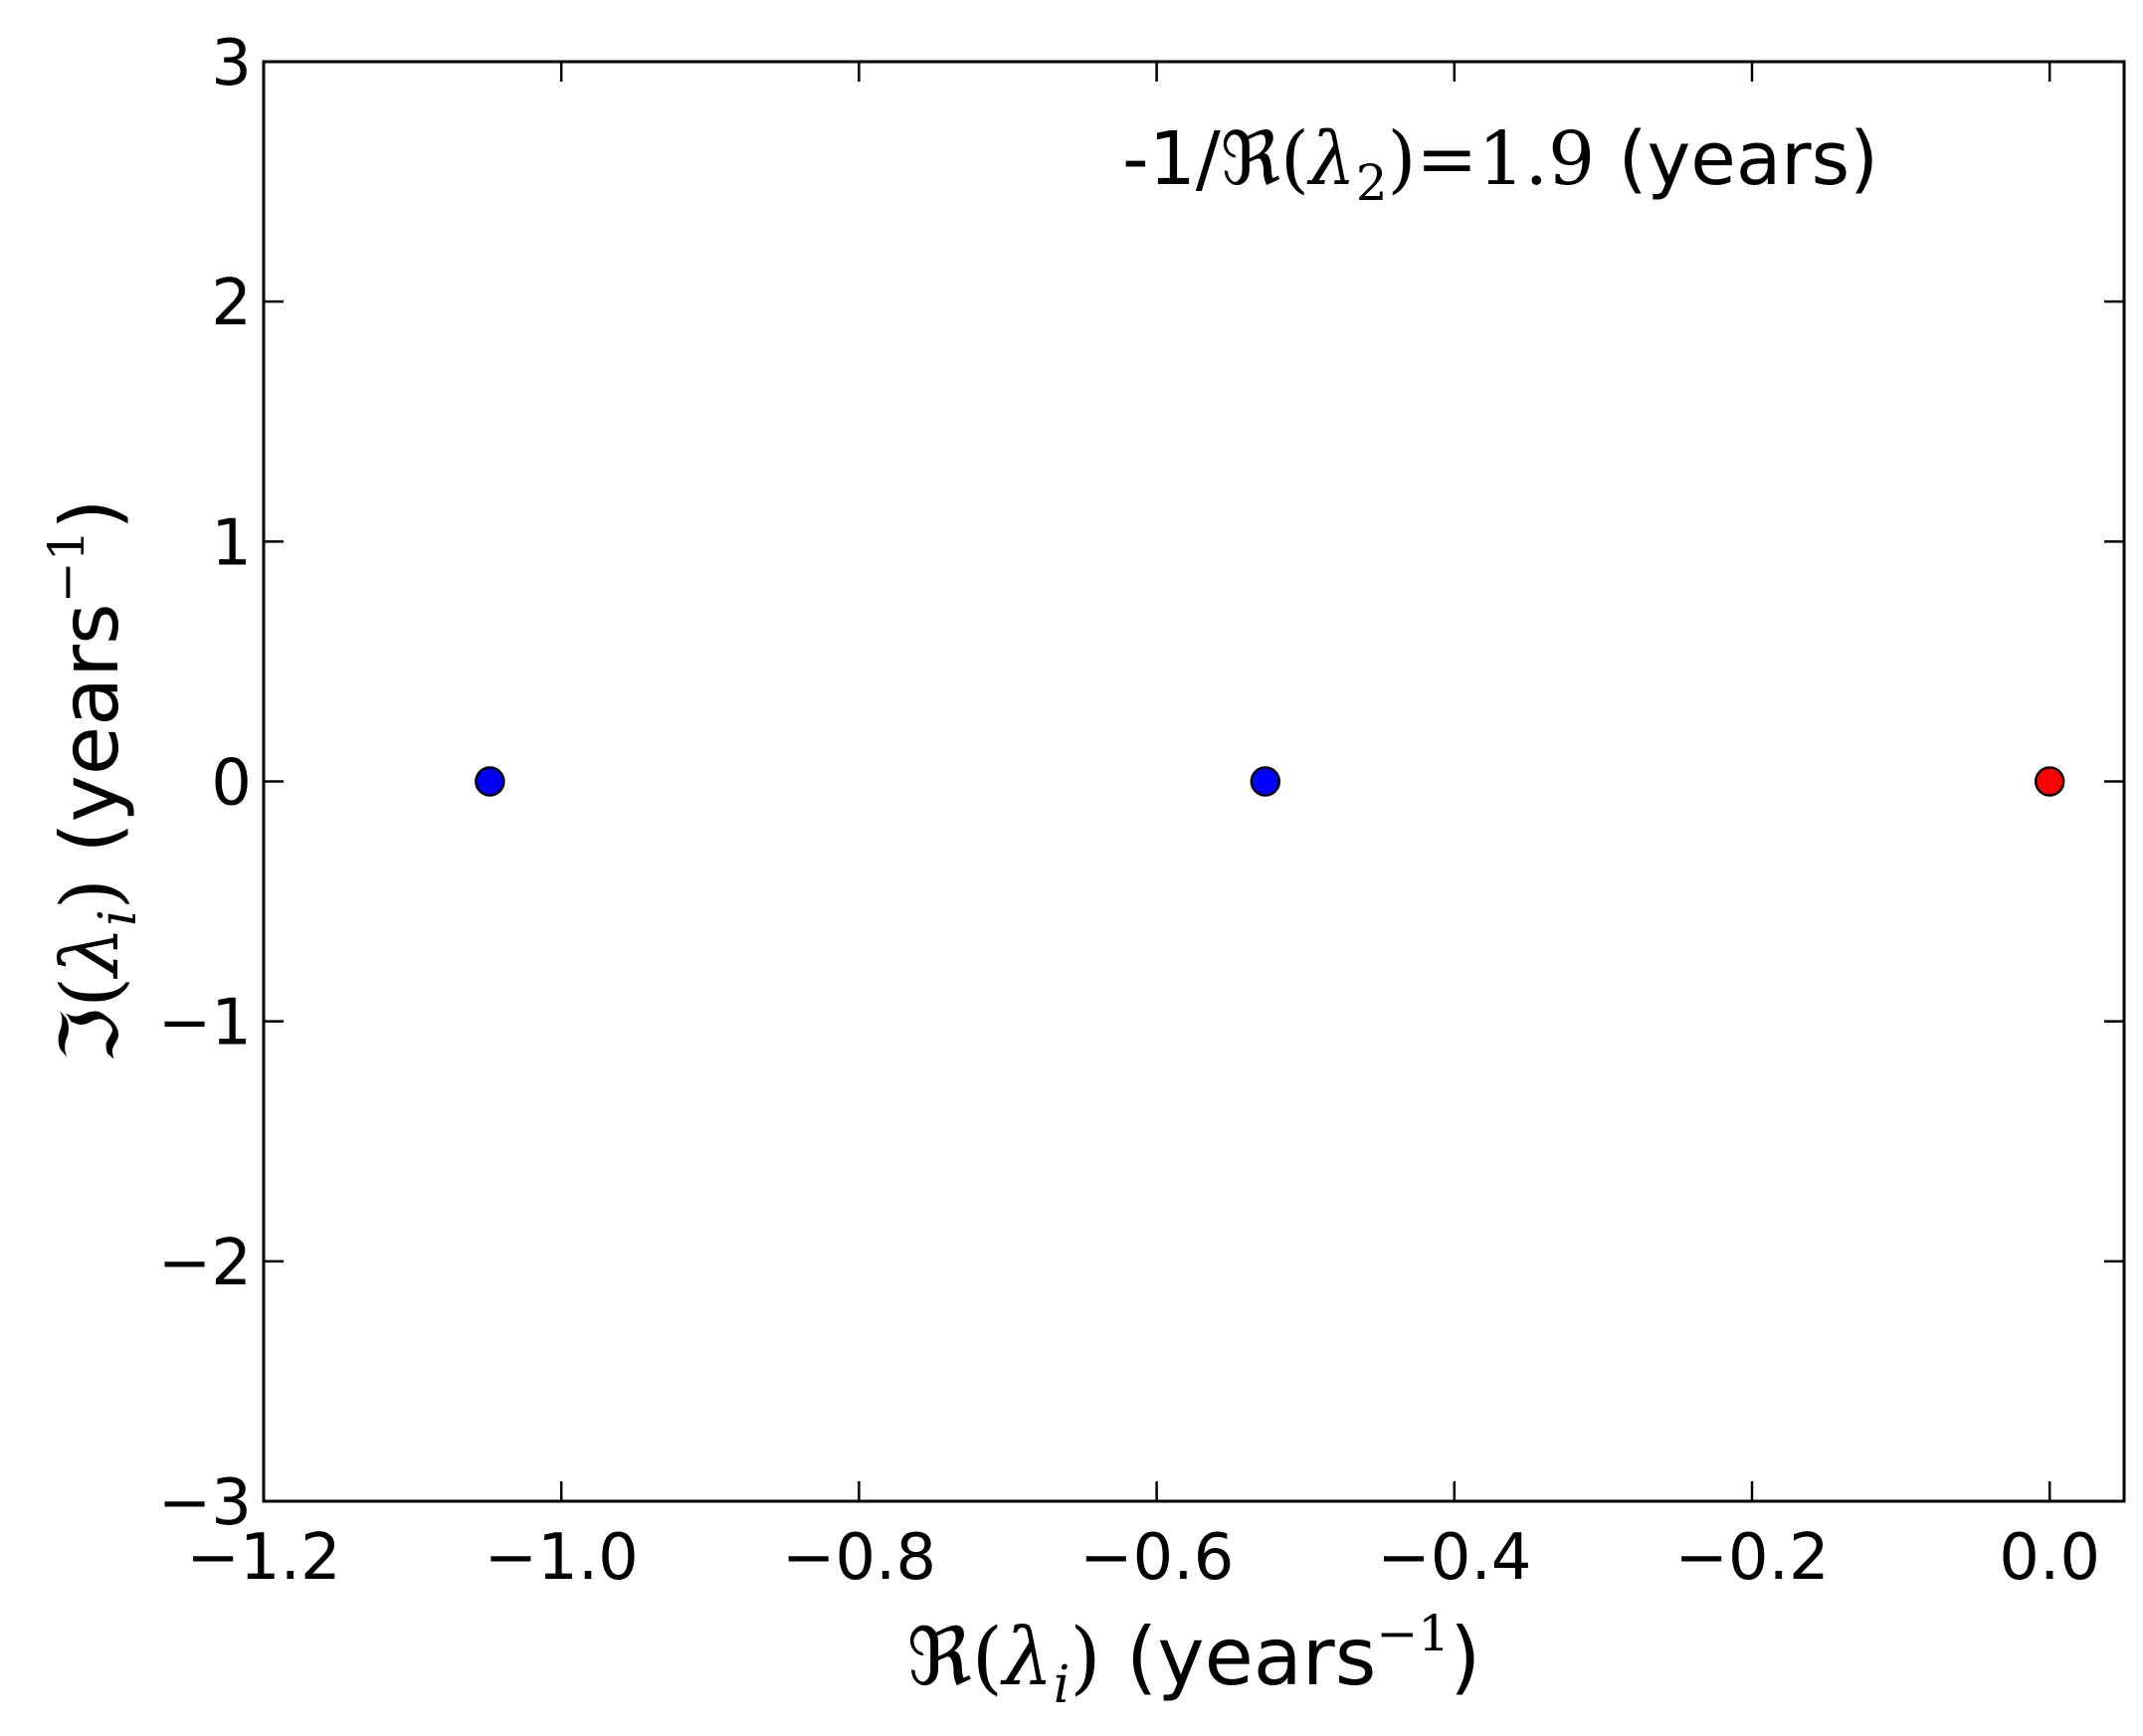 The image size is (2143, 1736). What do you see at coordinates (93, 780) in the screenshot?
I see `y-axis-label: ℑ(λi) (years−1)` at bounding box center [93, 780].